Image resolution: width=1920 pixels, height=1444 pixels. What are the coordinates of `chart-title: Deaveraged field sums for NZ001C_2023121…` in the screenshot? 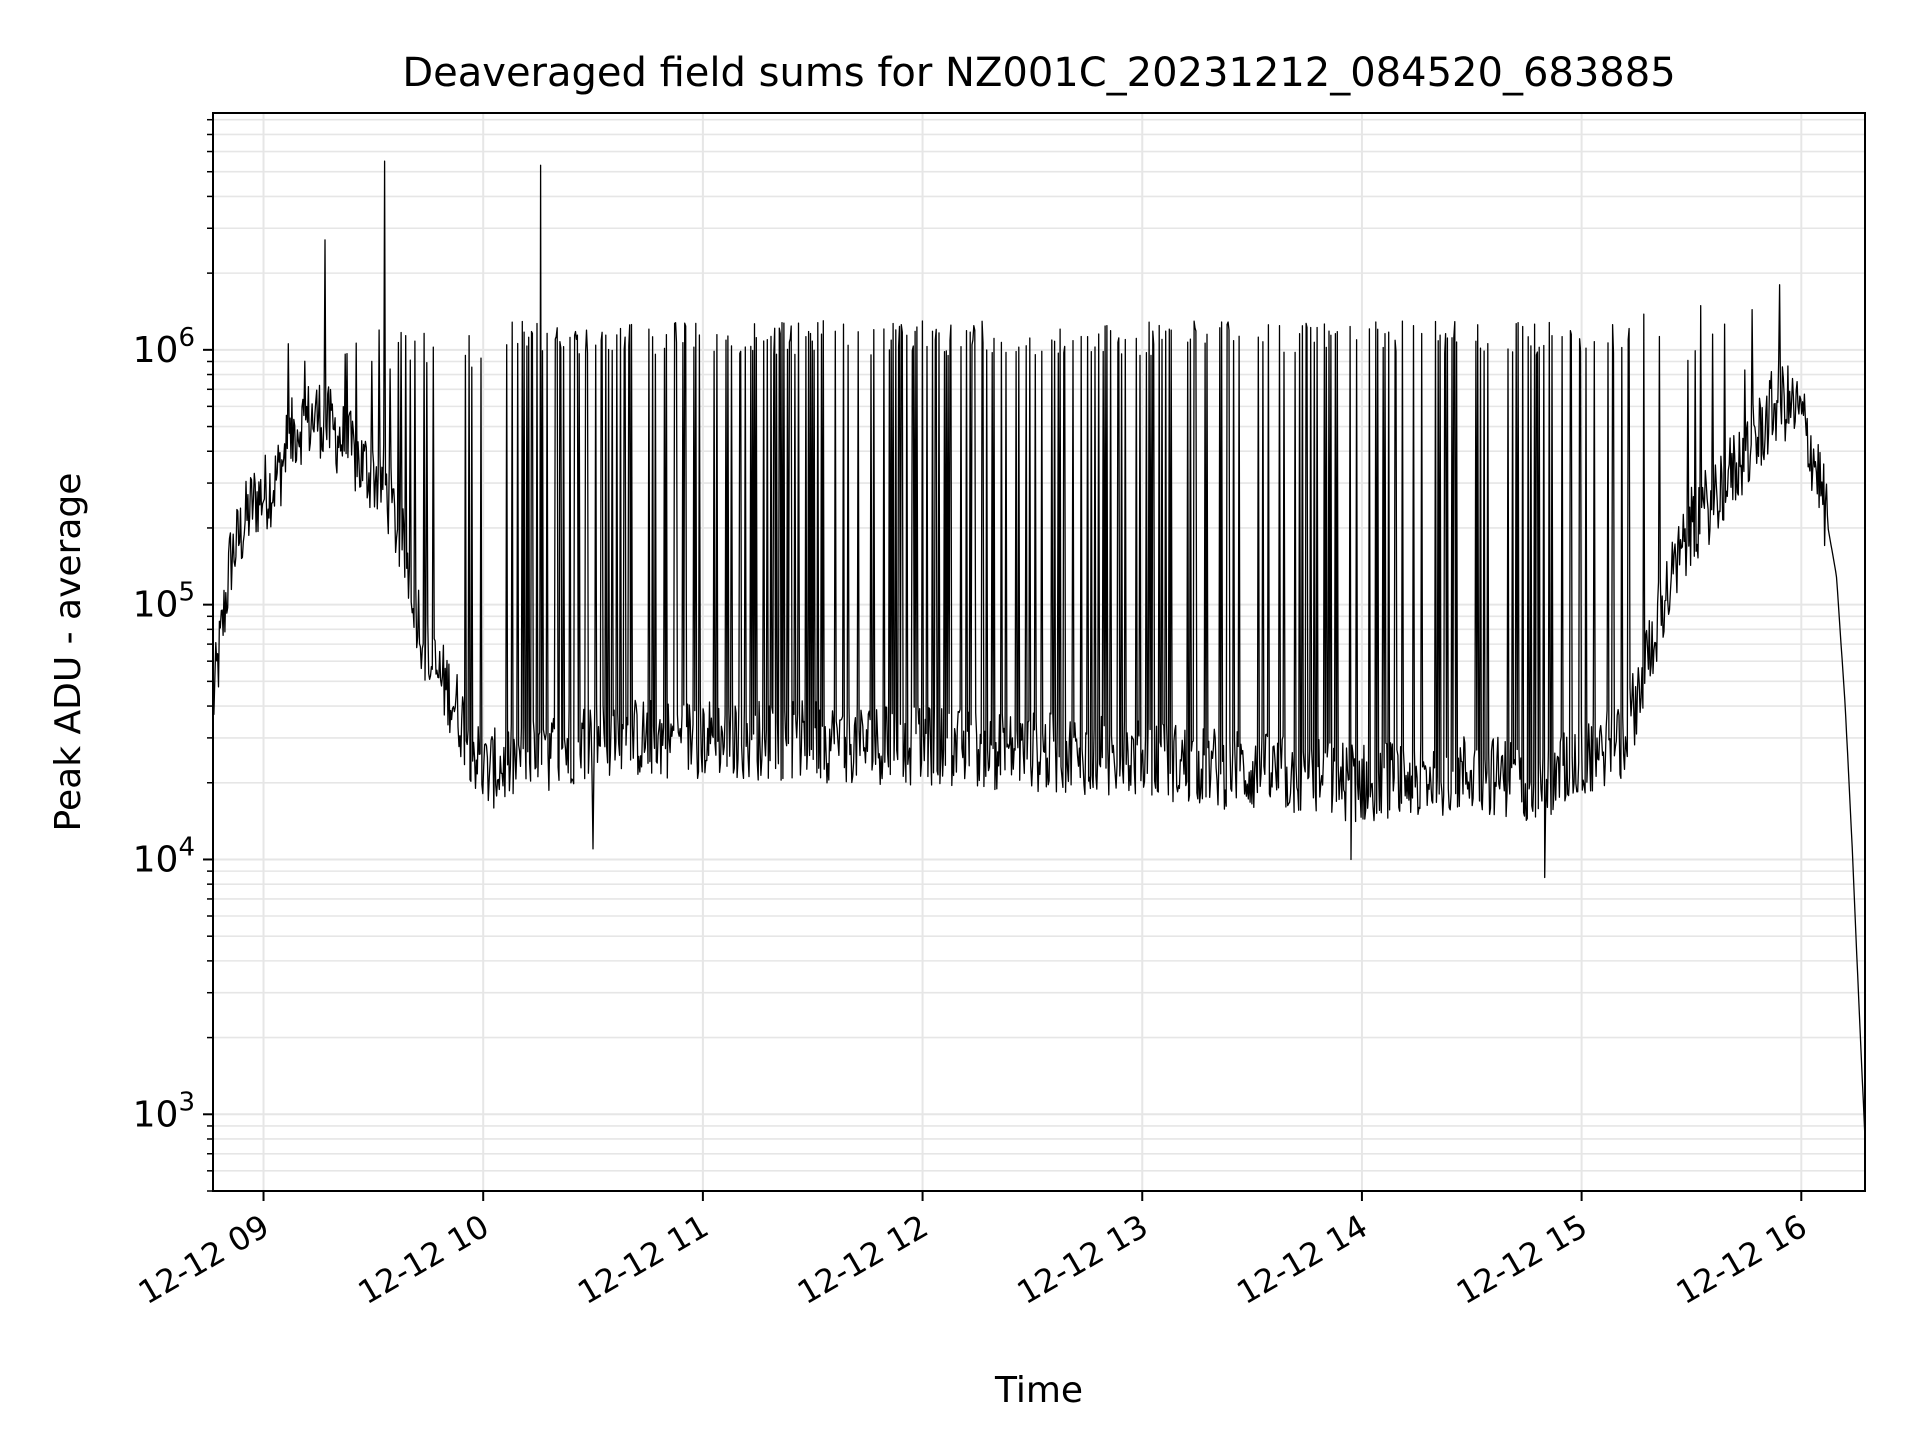 It's located at (1038, 73).